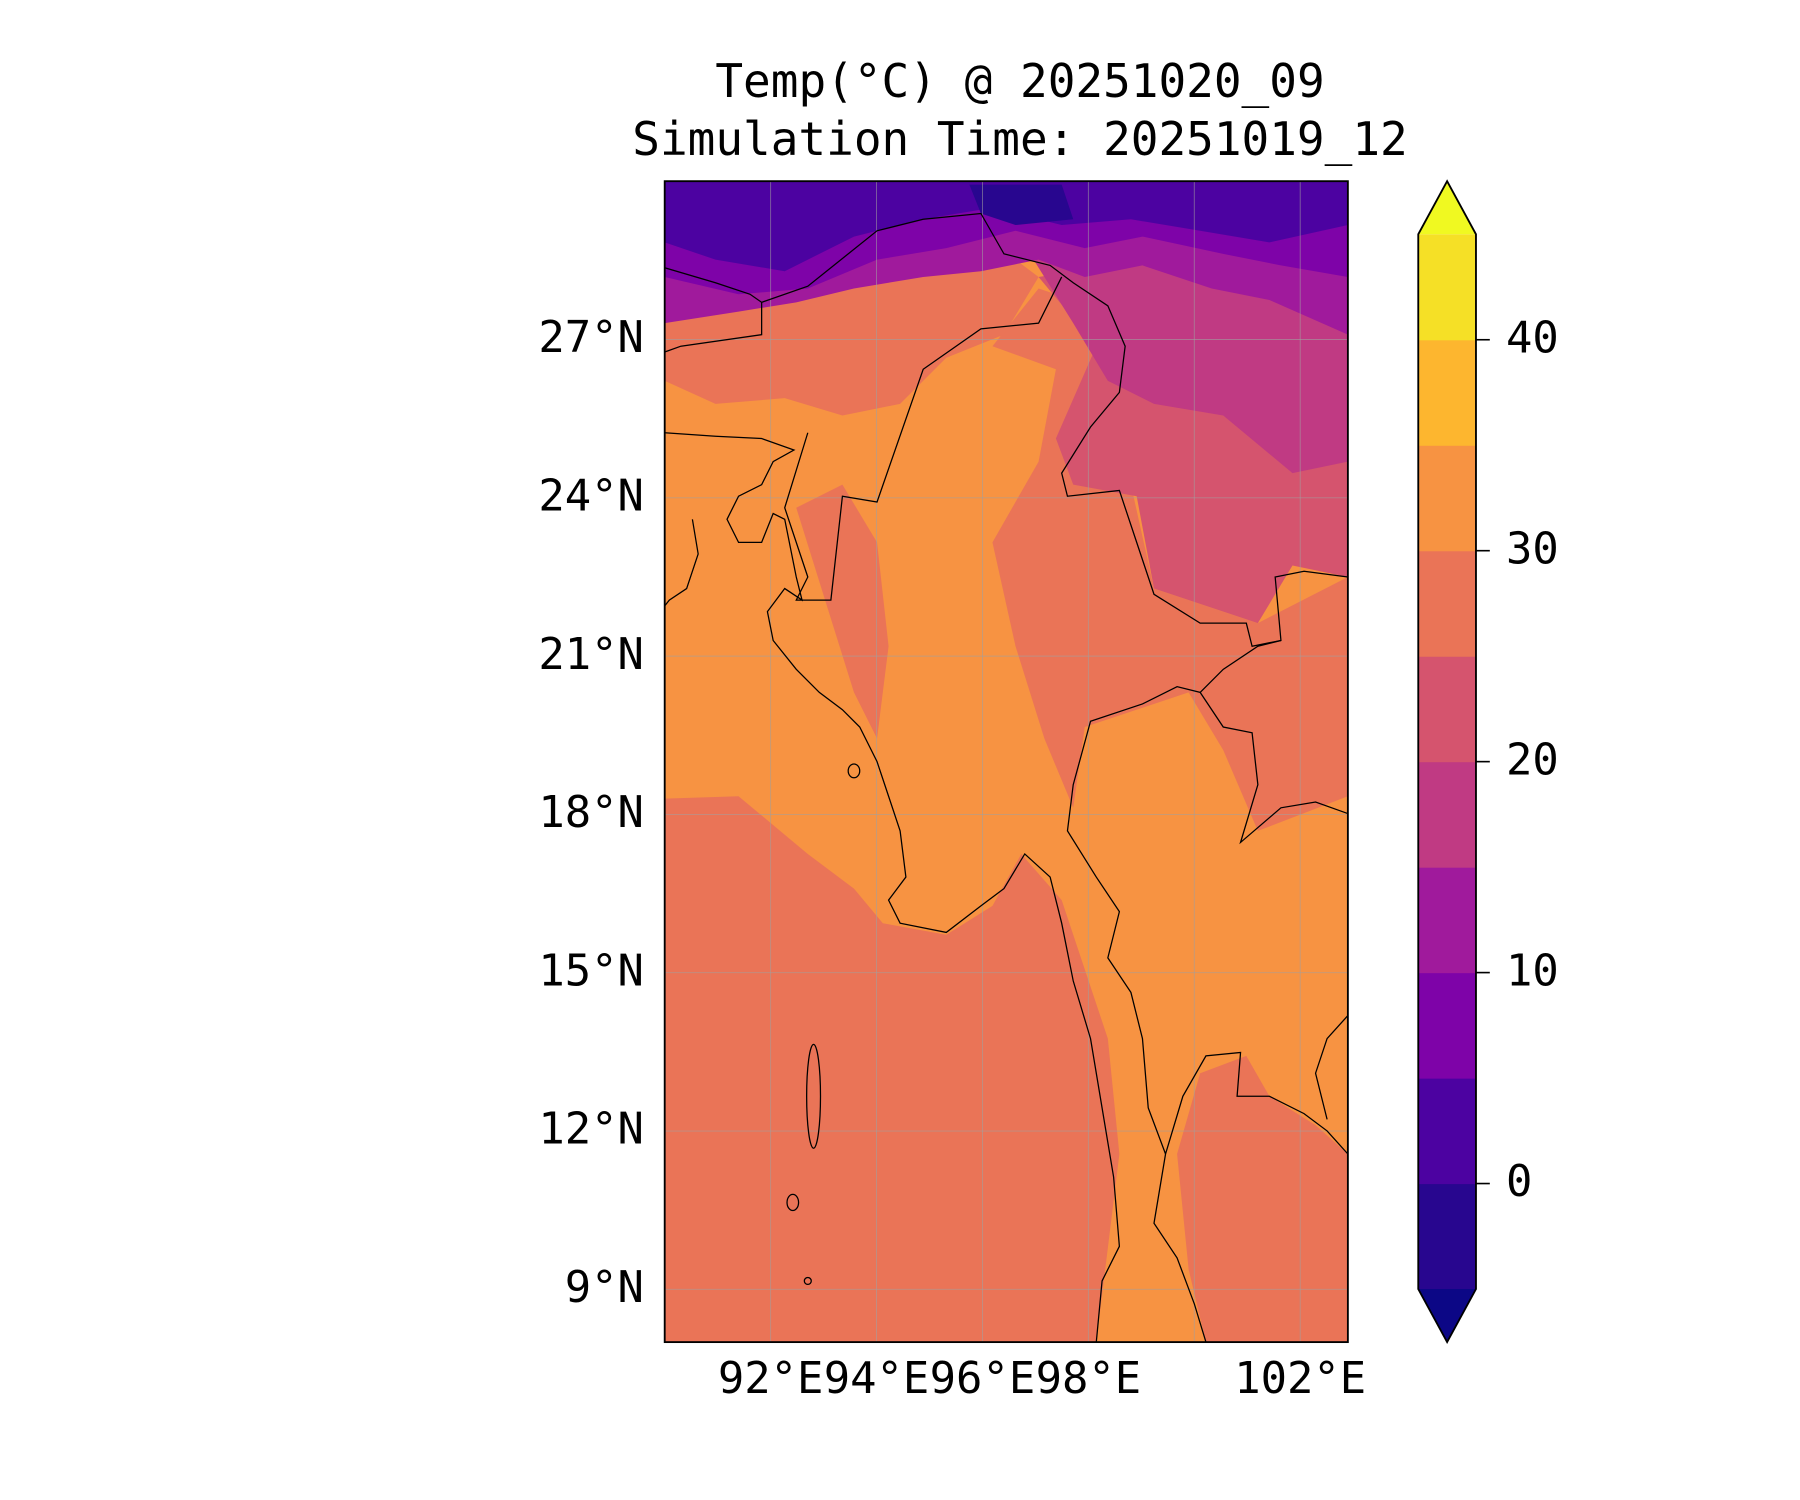 The image size is (1800, 1500). I want to click on colorbar-outline, so click(1447, 762).